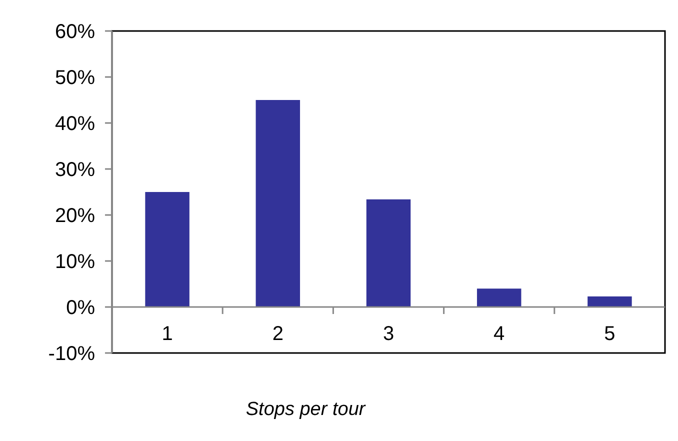 The height and width of the screenshot is (441, 678). Describe the element at coordinates (72, 354) in the screenshot. I see `y-tick-label: -10%` at that location.